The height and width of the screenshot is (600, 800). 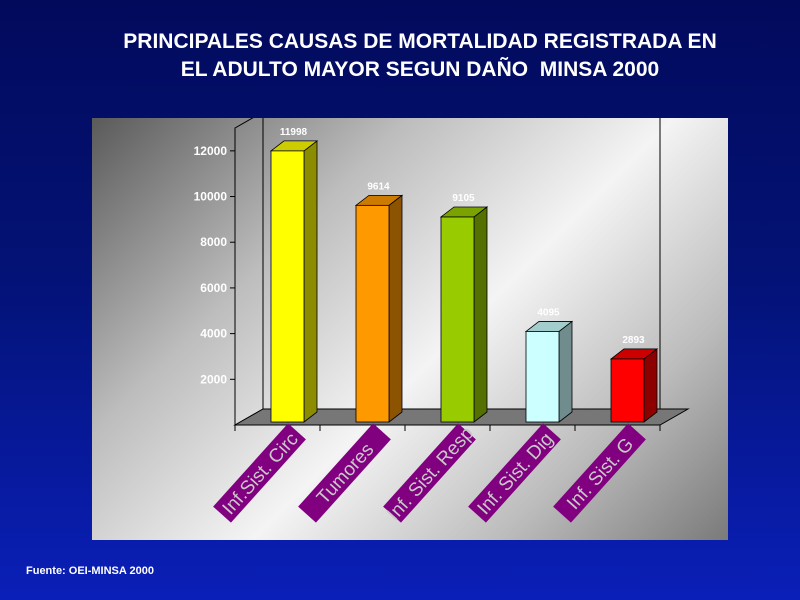 I want to click on y-tick-label: 4000, so click(x=213, y=334).